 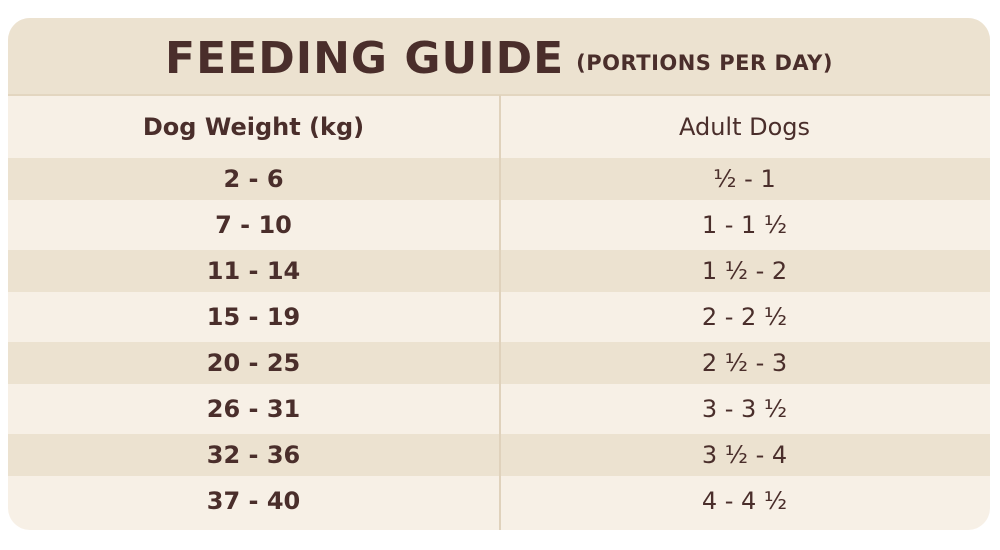 What do you see at coordinates (744, 225) in the screenshot?
I see `portion-cell: 1 - 1 ½` at bounding box center [744, 225].